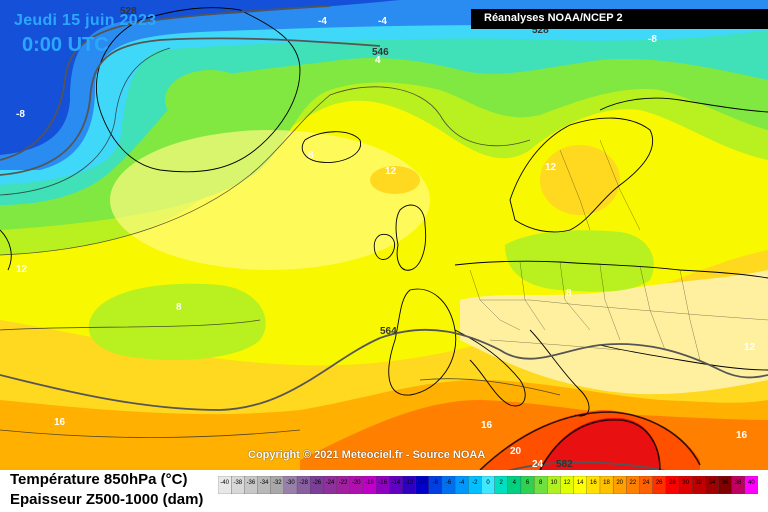  Describe the element at coordinates (60, 422) in the screenshot. I see `label-iso-16-west: 16` at that location.